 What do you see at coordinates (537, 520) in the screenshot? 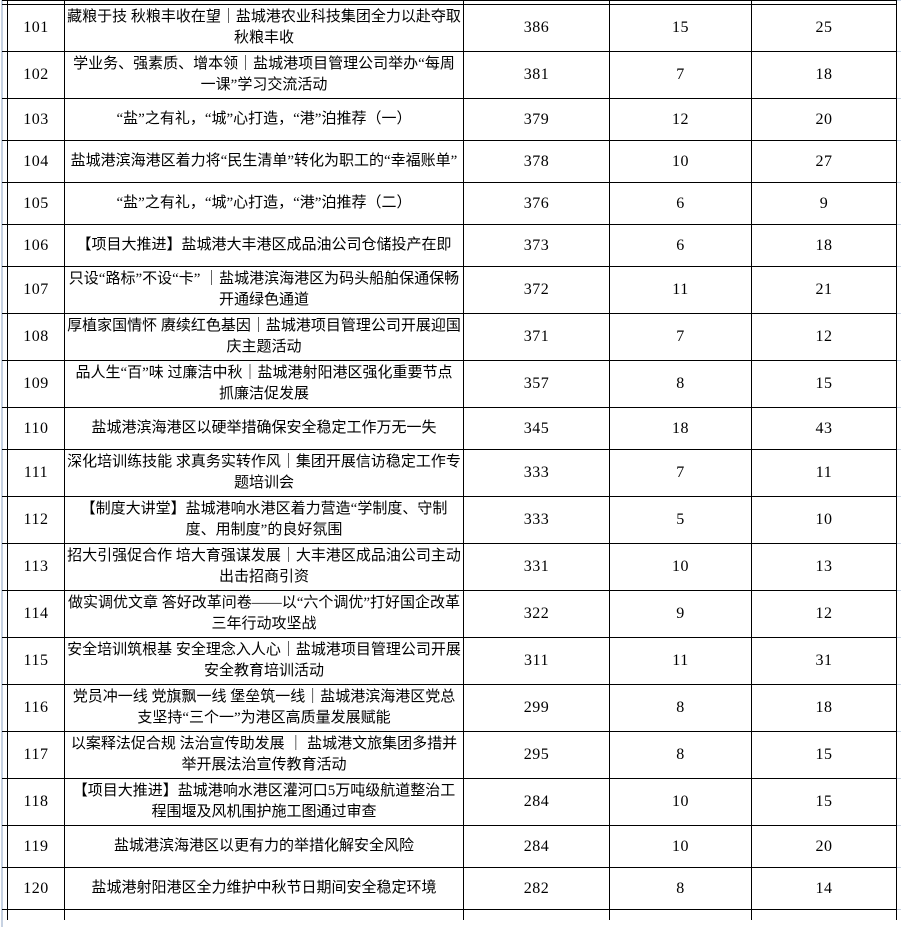
I see `metric-1: 333` at bounding box center [537, 520].